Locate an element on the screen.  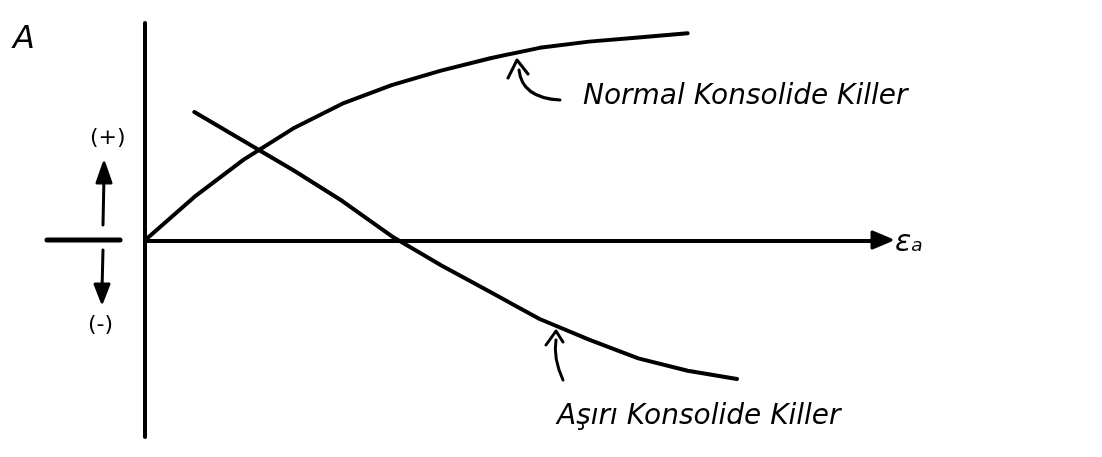
legend-label: Normal Konsolide Killer is located at coordinates (746, 94).